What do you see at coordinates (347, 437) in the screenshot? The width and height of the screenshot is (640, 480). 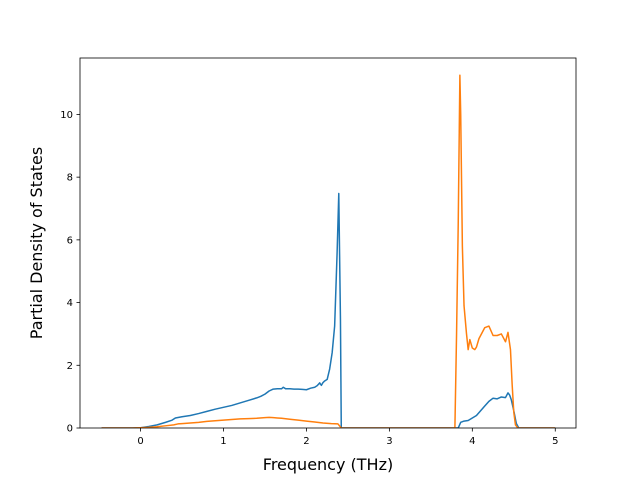 I see `x-ticks: 0 1 2 3 4 5` at bounding box center [347, 437].